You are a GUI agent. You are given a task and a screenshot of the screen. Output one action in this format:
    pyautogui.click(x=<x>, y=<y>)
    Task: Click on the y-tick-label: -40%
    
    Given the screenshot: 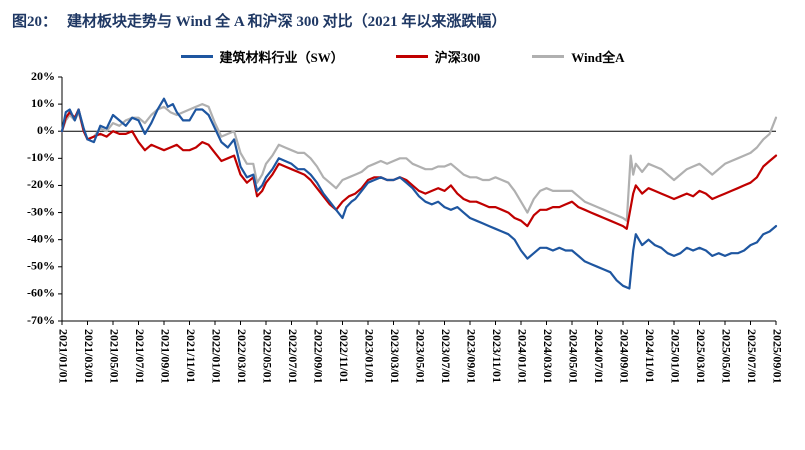 What is the action you would take?
    pyautogui.click(x=41, y=238)
    